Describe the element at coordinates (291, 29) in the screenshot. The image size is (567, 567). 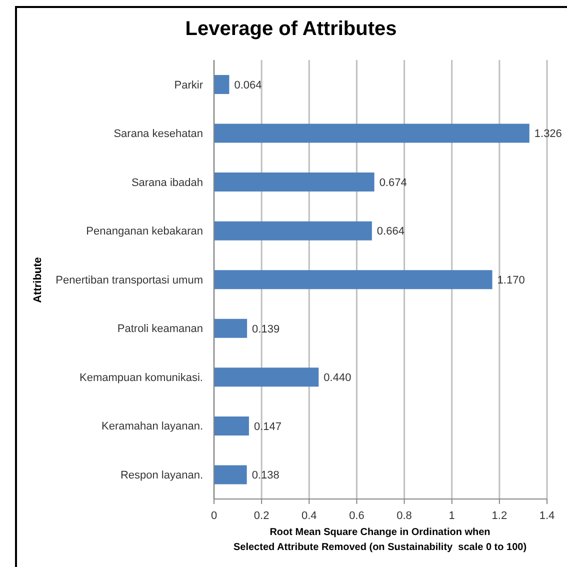
I see `chart-title: Leverage of Attributes` at that location.